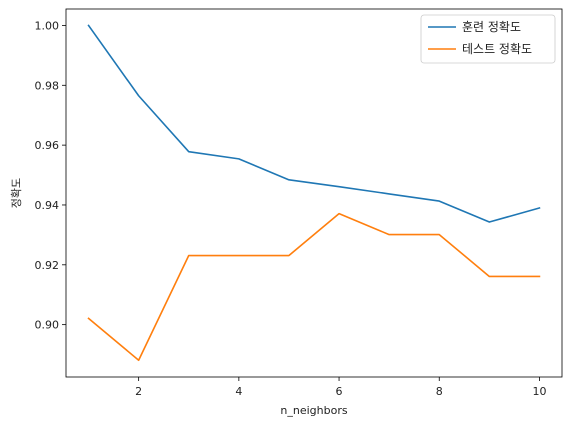 The height and width of the screenshot is (423, 585). What do you see at coordinates (47, 205) in the screenshot?
I see `y-tick-label: 0.94` at bounding box center [47, 205].